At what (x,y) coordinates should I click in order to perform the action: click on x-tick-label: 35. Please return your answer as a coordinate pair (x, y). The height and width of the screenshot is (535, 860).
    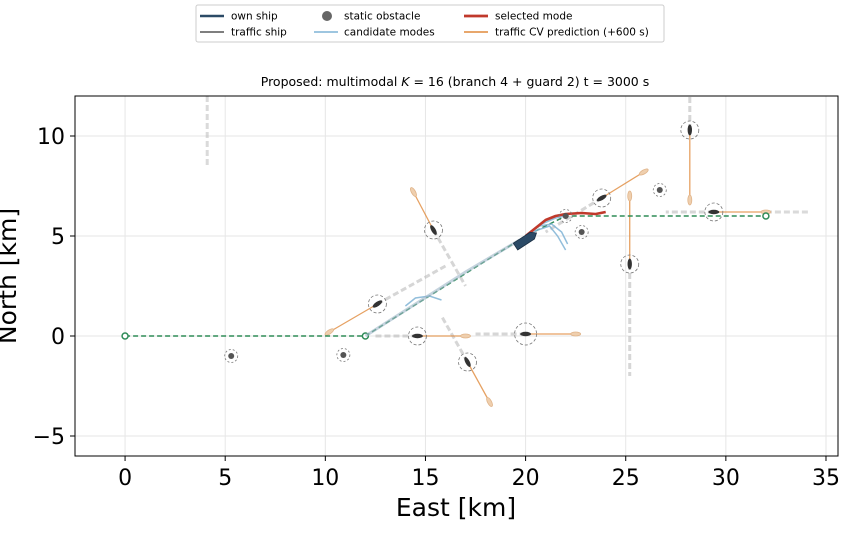
    Looking at the image, I should click on (826, 478).